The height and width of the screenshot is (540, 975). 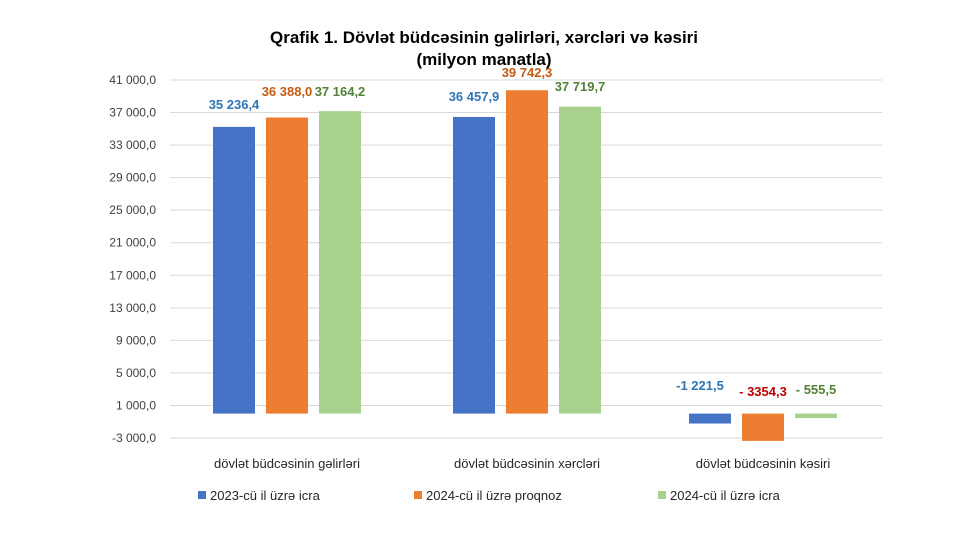 What do you see at coordinates (340, 91) in the screenshot?
I see `data-label: 37 164,2` at bounding box center [340, 91].